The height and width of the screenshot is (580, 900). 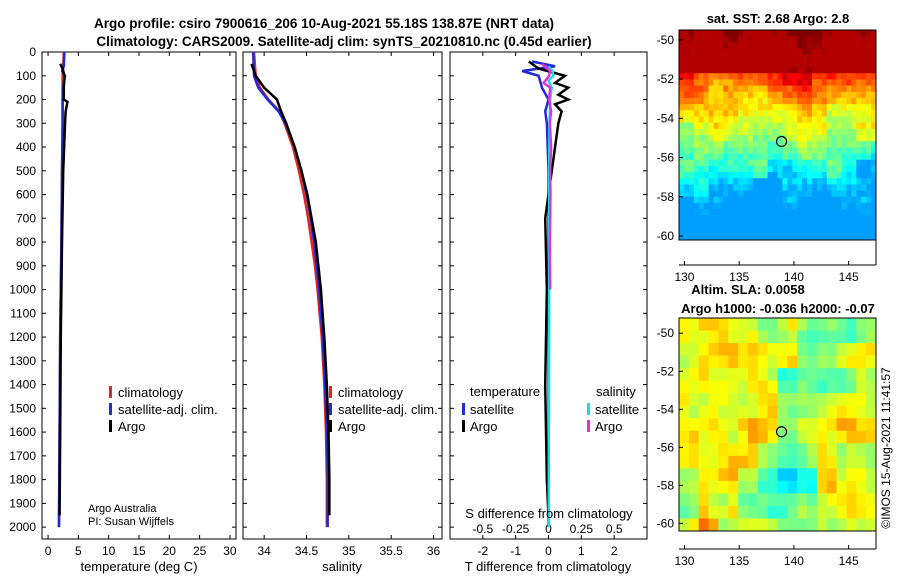 I want to click on sla-map-title: Altim. SLA: 0.0058, so click(x=747, y=289).